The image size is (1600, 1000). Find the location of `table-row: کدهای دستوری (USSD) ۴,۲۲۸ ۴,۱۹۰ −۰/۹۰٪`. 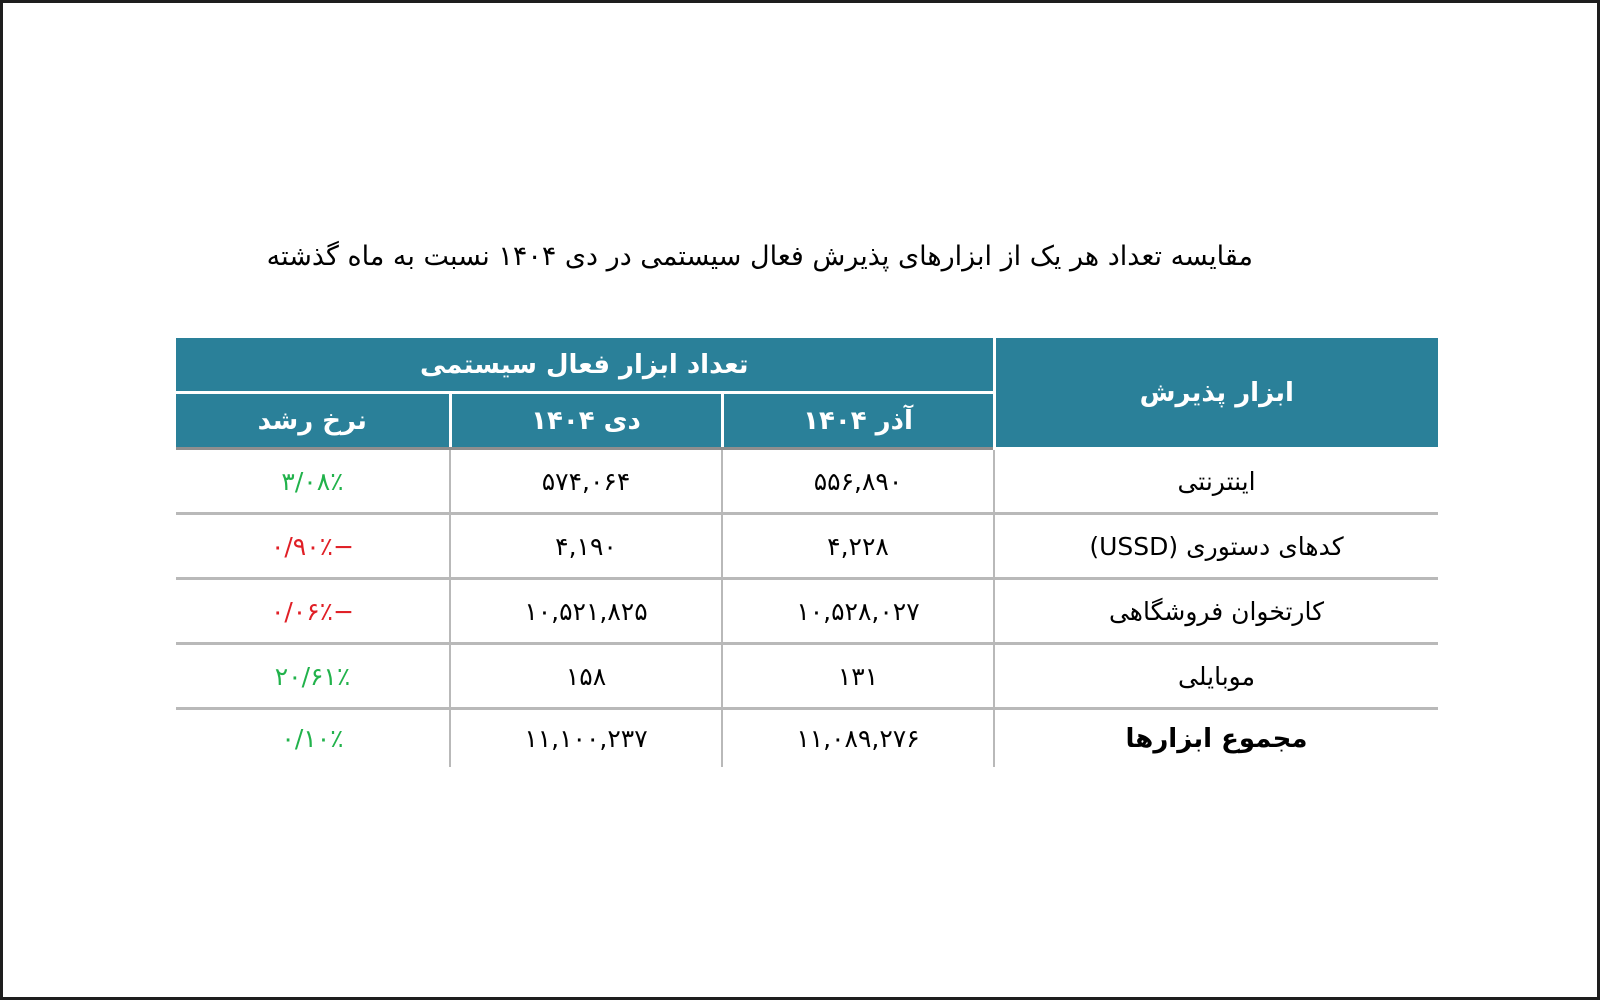

table-row: کدهای دستوری (USSD) ۴,۲۲۸ ۴,۱۹۰ −۰/۹۰٪ is located at coordinates (807, 546).